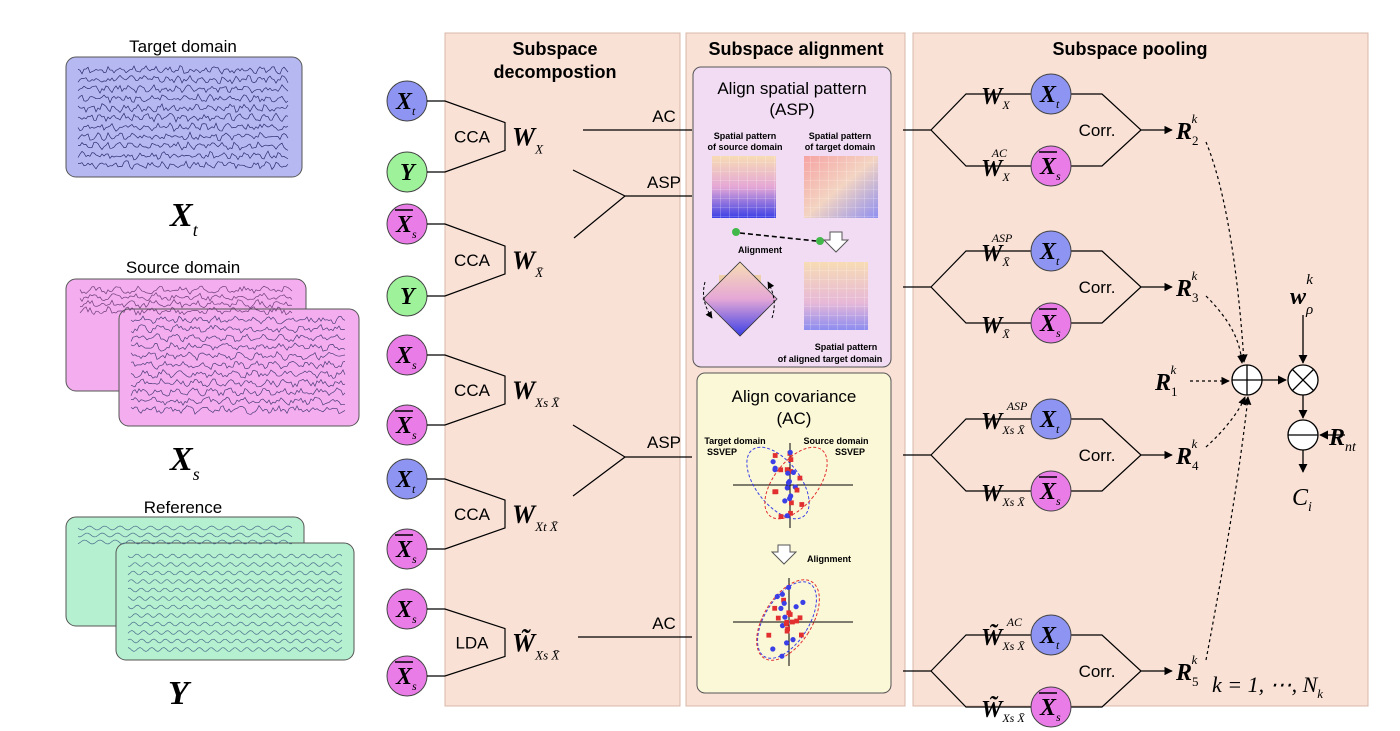  I want to click on decomposition-methods: CCA CCA CCA CCA LDA, so click(466, 388).